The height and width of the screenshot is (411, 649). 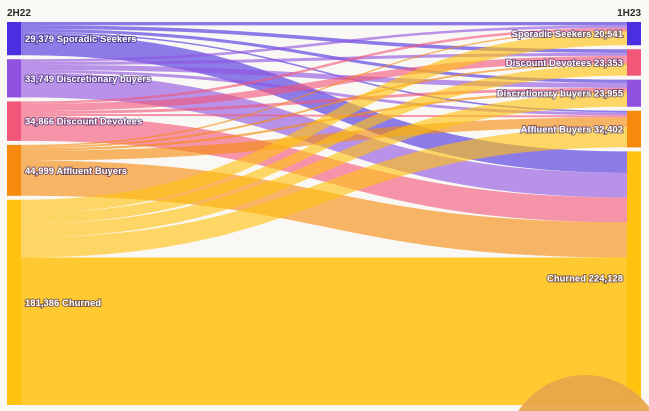 What do you see at coordinates (19, 13) in the screenshot?
I see `column-label-left: 2H22` at bounding box center [19, 13].